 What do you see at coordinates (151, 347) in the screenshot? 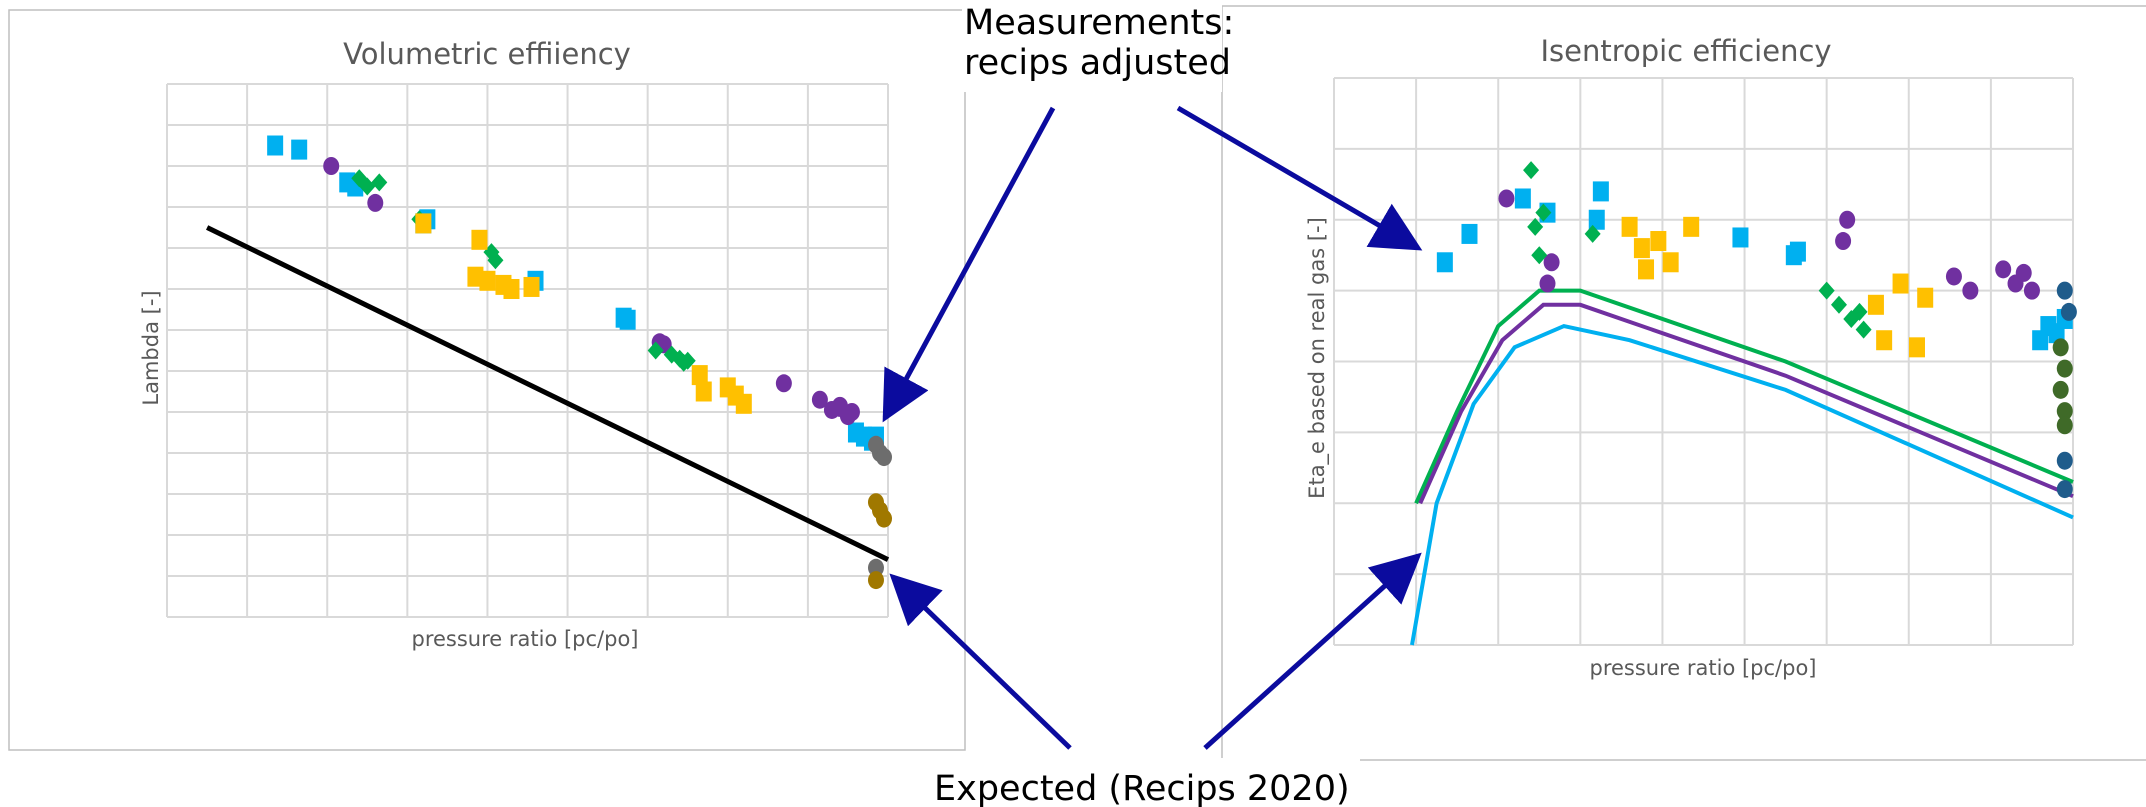
I see `volumetric-y-axis-label: Lambda [-]` at bounding box center [151, 347].